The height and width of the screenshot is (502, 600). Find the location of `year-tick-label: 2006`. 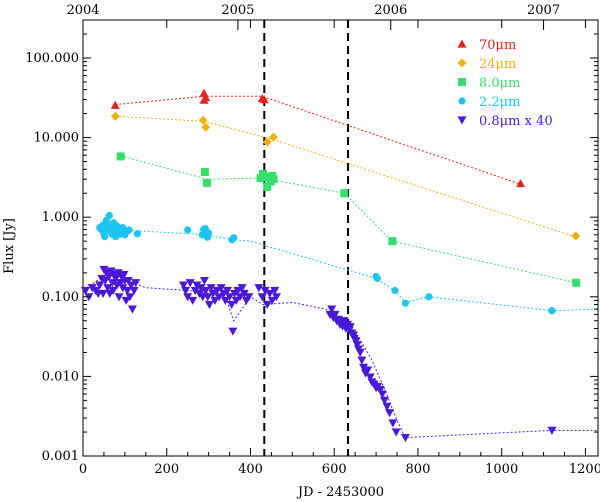

year-tick-label: 2006 is located at coordinates (390, 10).